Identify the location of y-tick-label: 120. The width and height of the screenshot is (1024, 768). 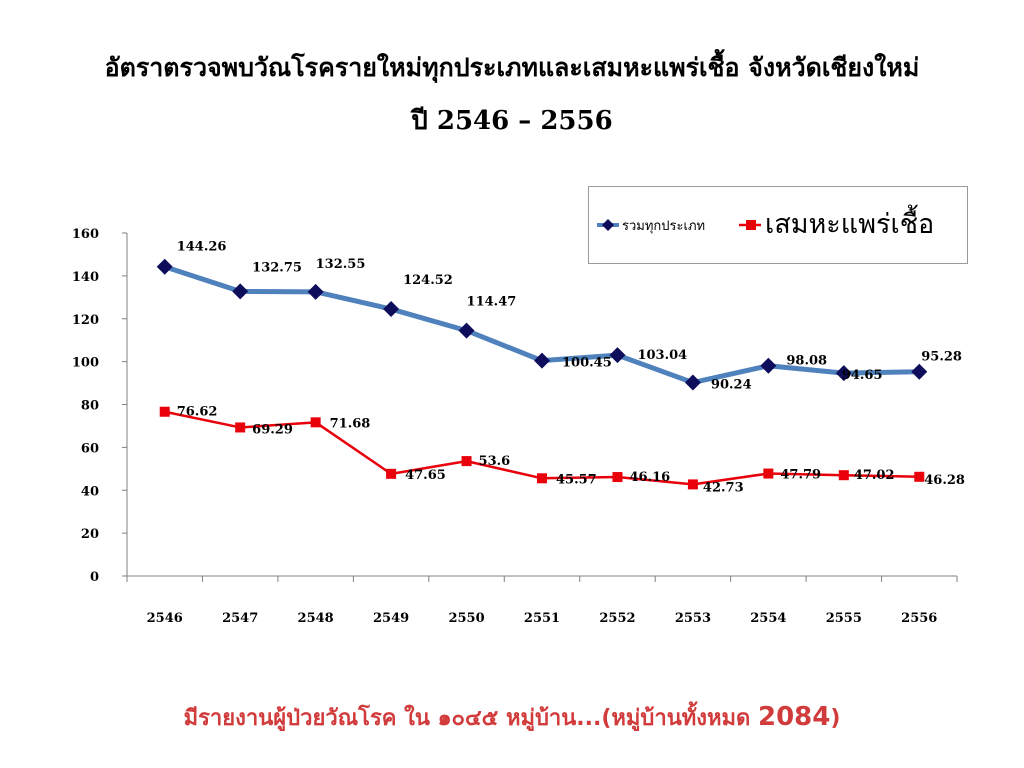
(85, 320).